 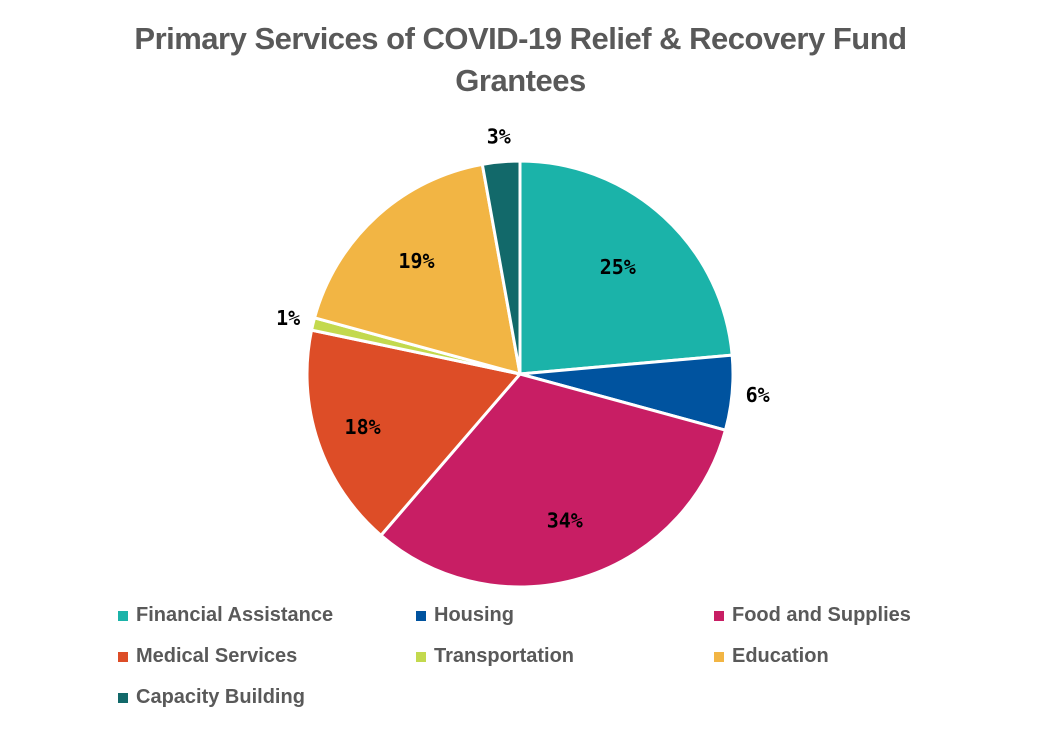 What do you see at coordinates (416, 261) in the screenshot?
I see `data-label-education: 19%` at bounding box center [416, 261].